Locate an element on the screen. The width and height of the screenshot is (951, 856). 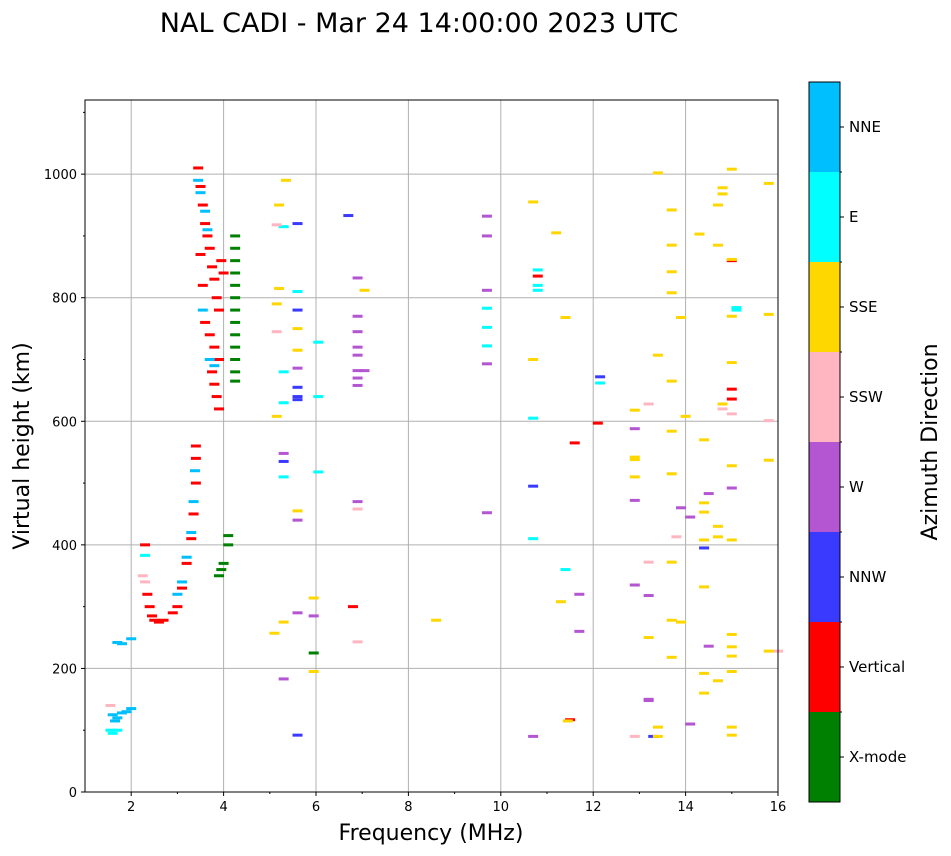
colorbar-title: Azimuth Direction is located at coordinates (930, 441).